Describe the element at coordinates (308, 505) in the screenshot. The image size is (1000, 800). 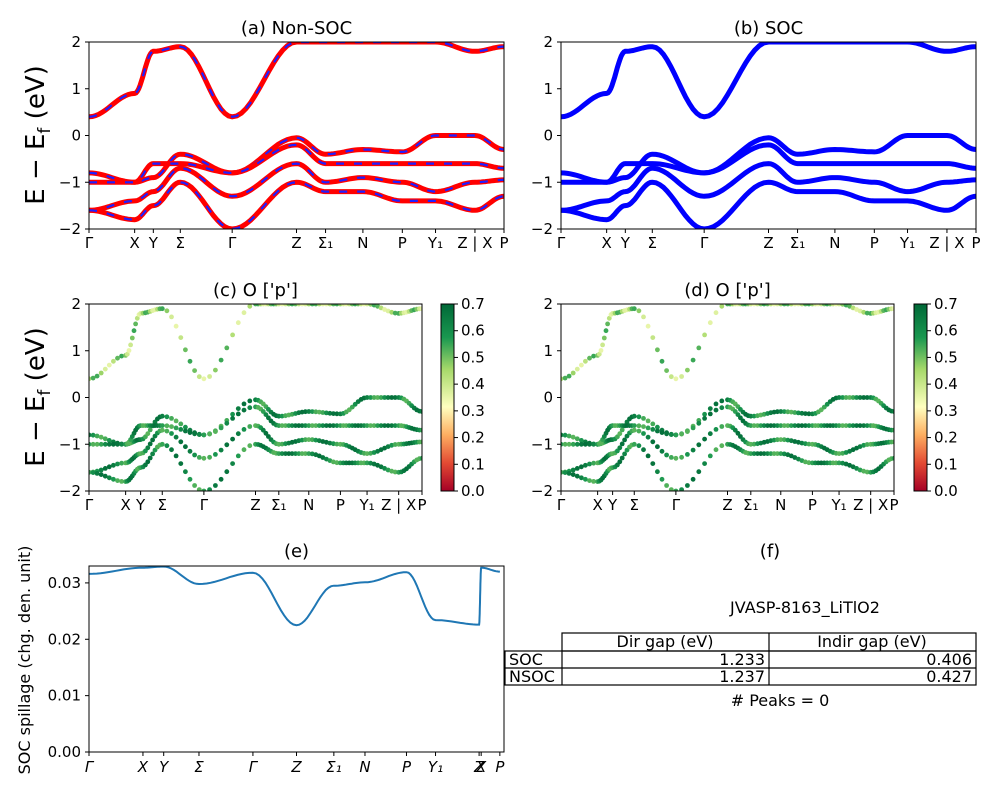
I see `x-tick-label: N` at that location.